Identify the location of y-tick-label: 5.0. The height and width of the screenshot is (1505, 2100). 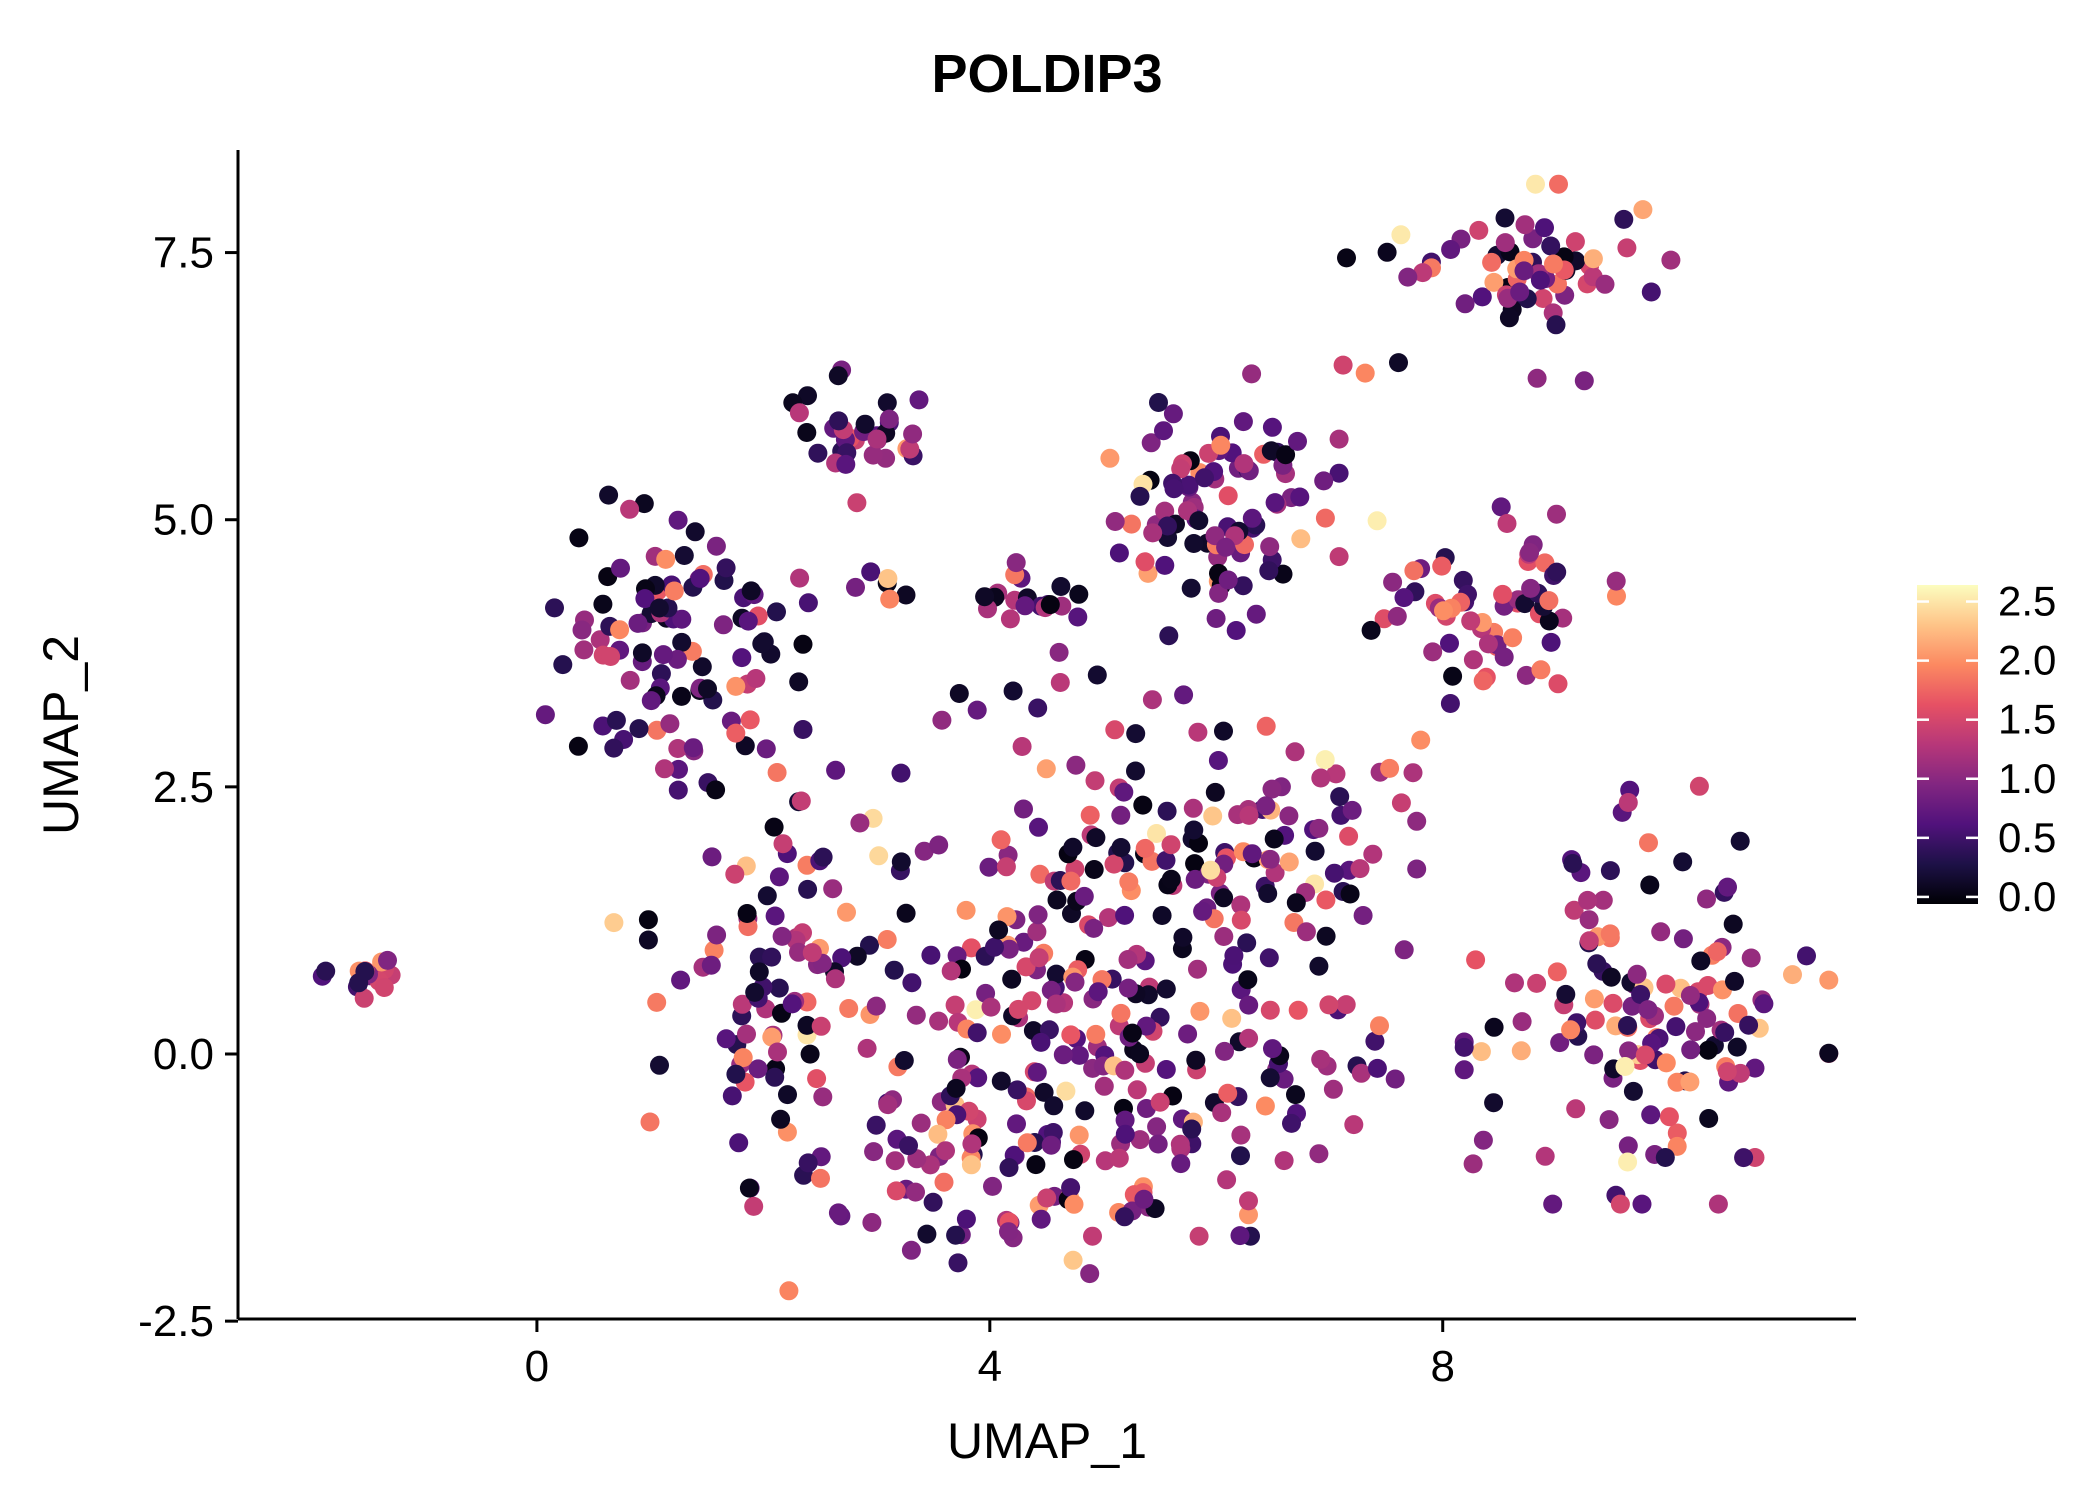
(183, 520).